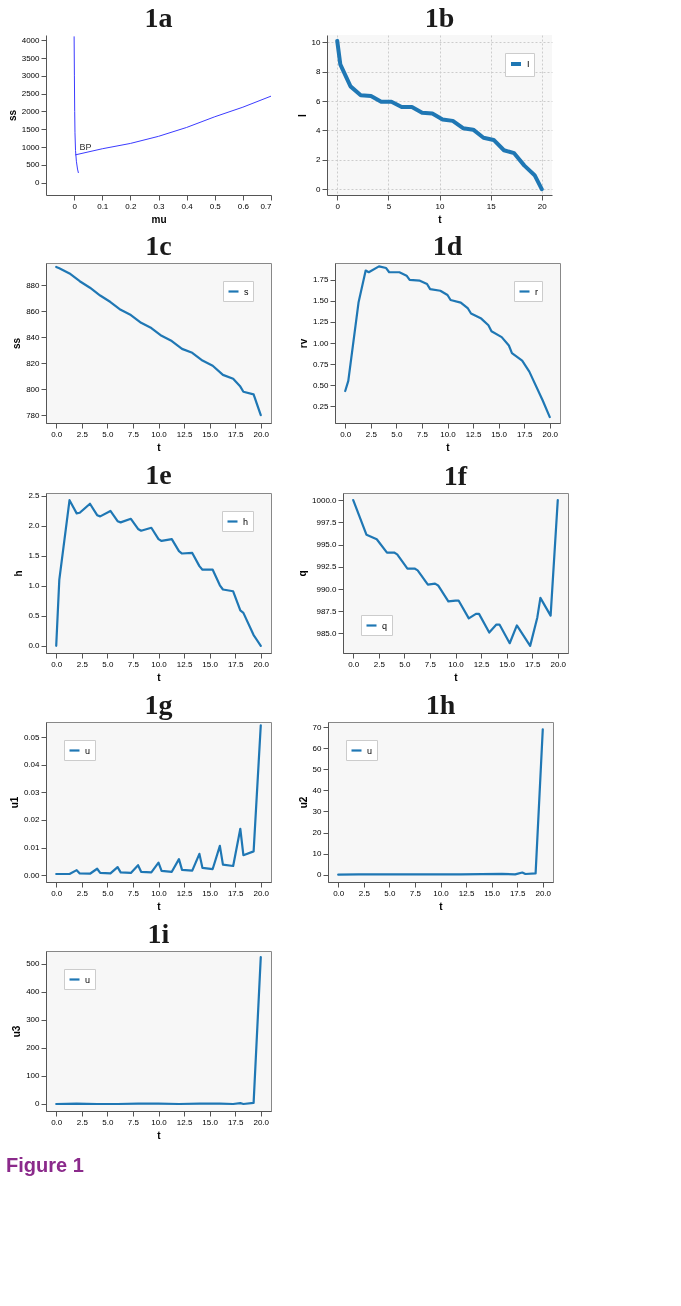 Image resolution: width=681 pixels, height=1306 pixels. What do you see at coordinates (103, 206) in the screenshot?
I see `x-tick-label: 0.1` at bounding box center [103, 206].